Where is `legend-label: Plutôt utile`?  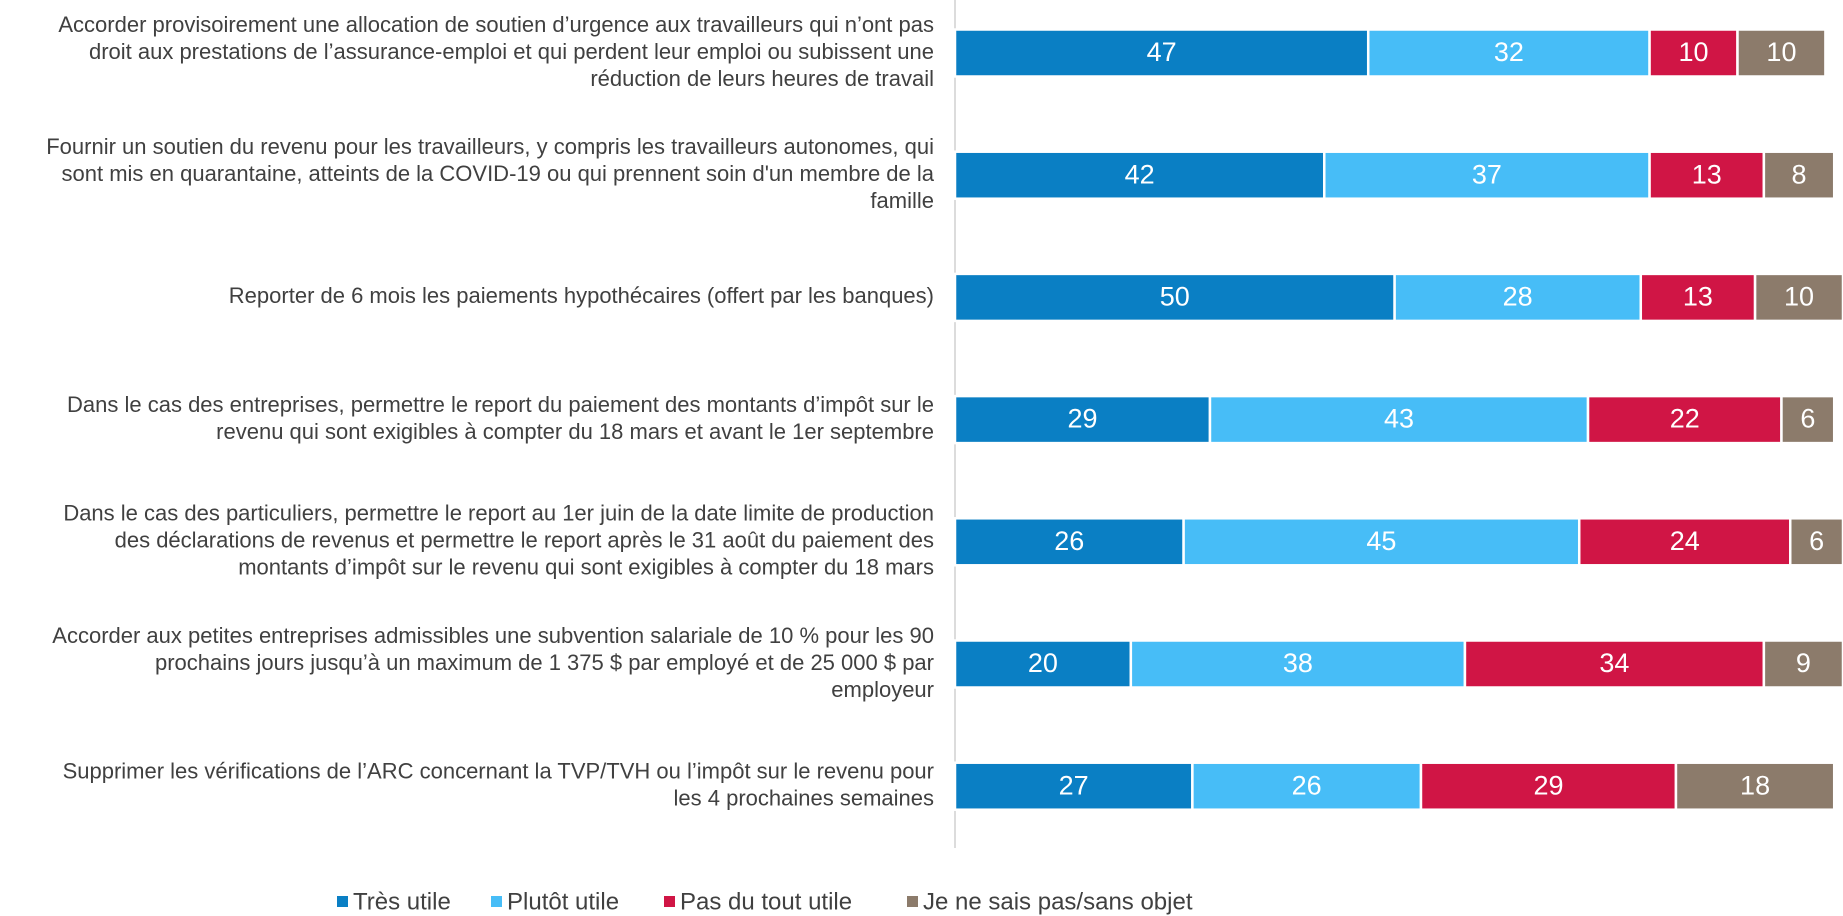
legend-label: Plutôt utile is located at coordinates (563, 901).